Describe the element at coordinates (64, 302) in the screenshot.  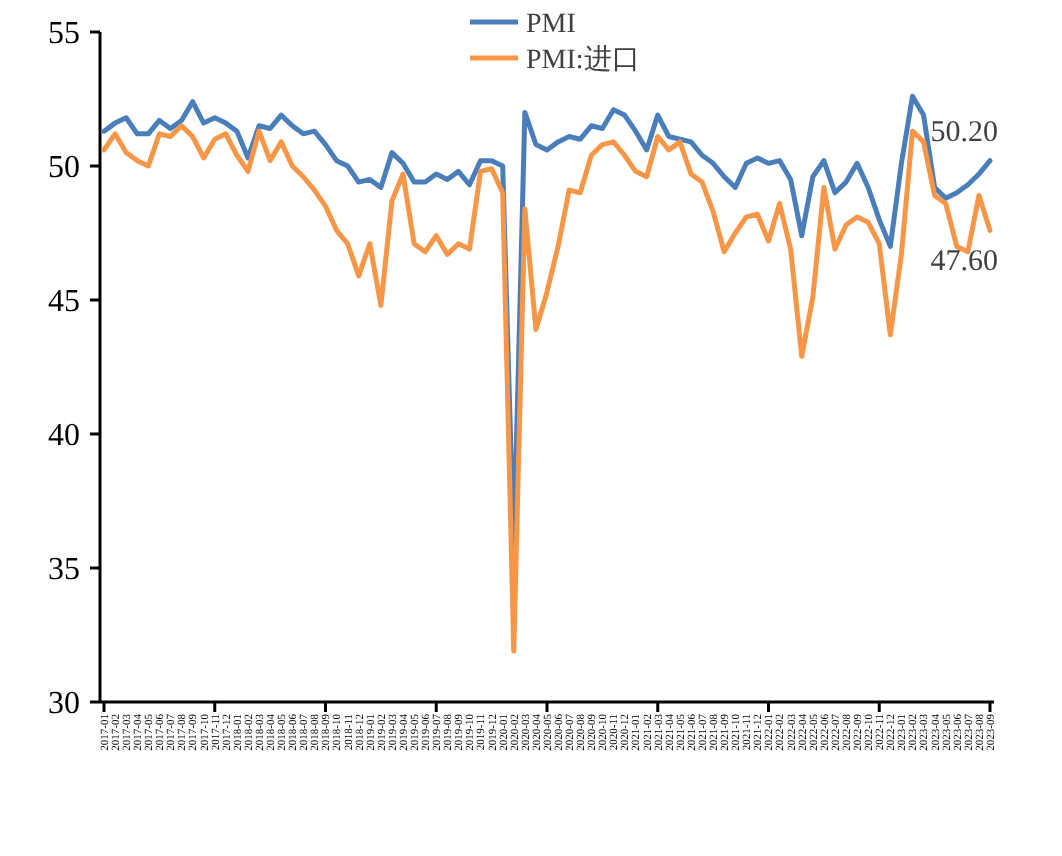
I see `y-tick-label: 45` at that location.